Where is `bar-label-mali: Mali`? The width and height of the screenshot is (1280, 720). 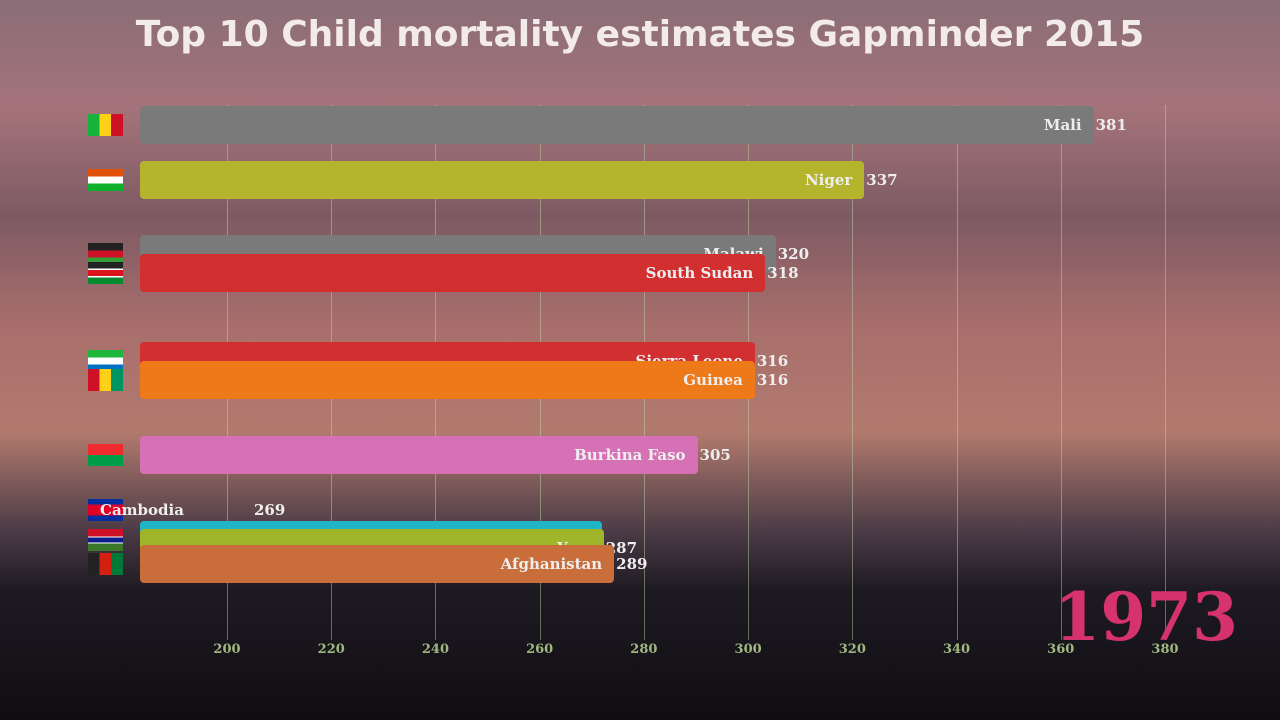
bar-label-mali: Mali is located at coordinates (1062, 125).